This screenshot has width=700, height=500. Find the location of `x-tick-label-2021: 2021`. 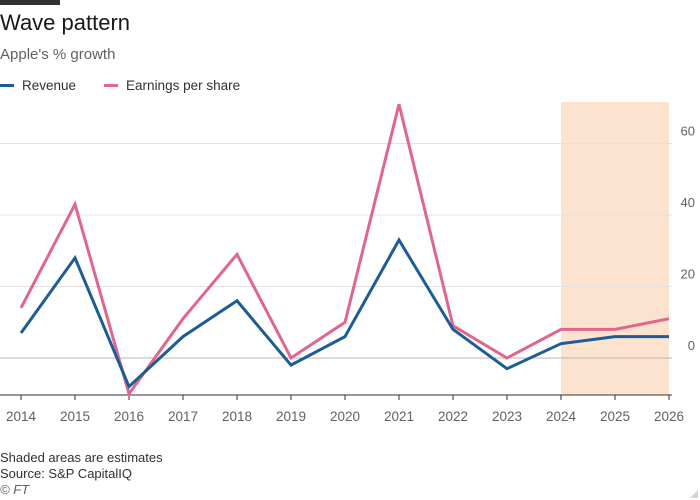

x-tick-label-2021: 2021 is located at coordinates (399, 416).